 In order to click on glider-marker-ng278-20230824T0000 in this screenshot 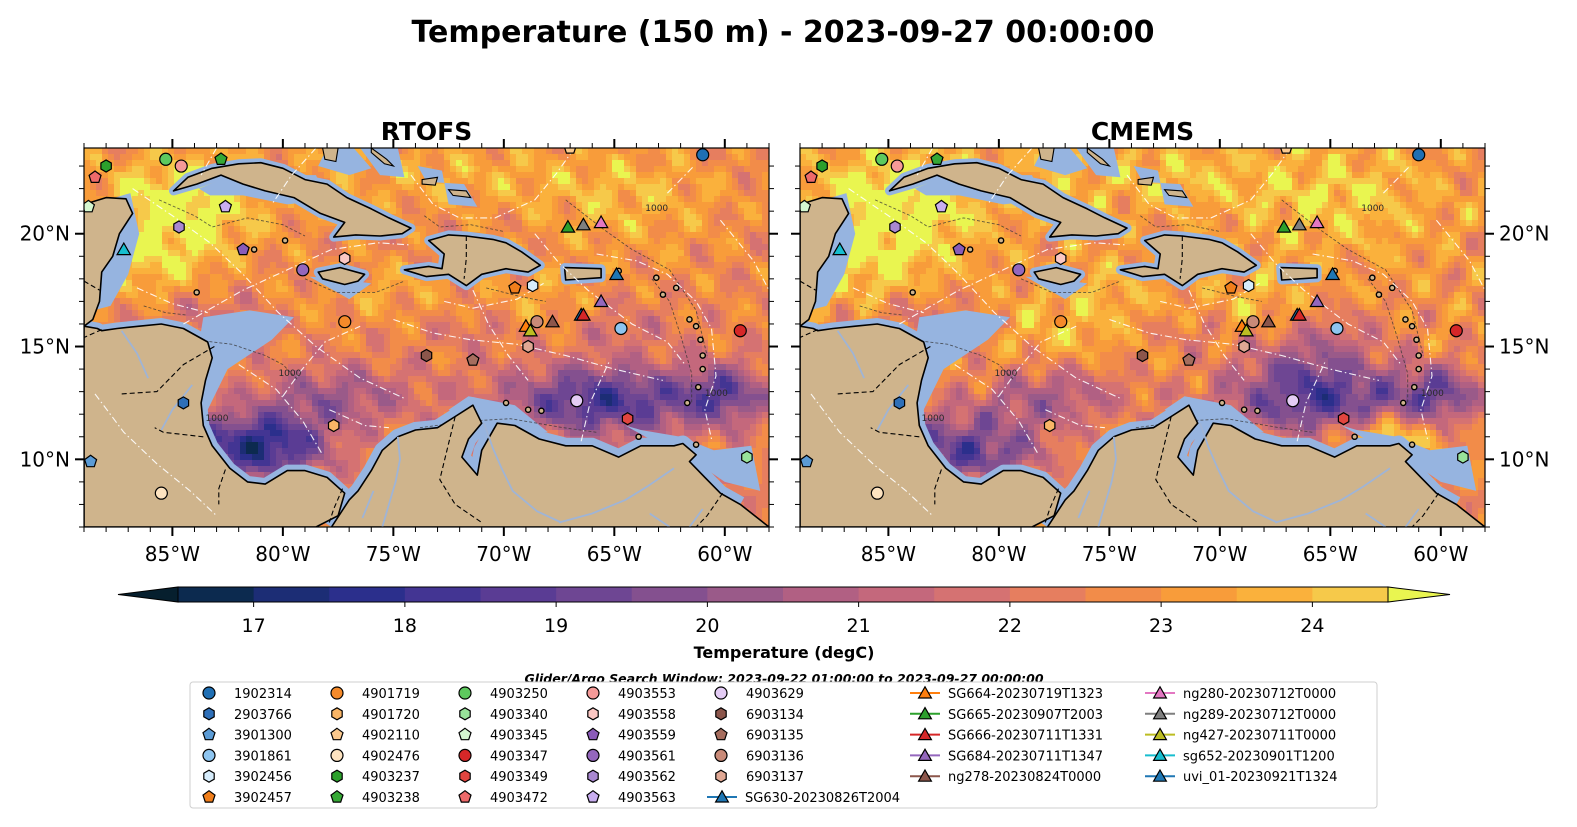, I will do `click(552, 321)`.